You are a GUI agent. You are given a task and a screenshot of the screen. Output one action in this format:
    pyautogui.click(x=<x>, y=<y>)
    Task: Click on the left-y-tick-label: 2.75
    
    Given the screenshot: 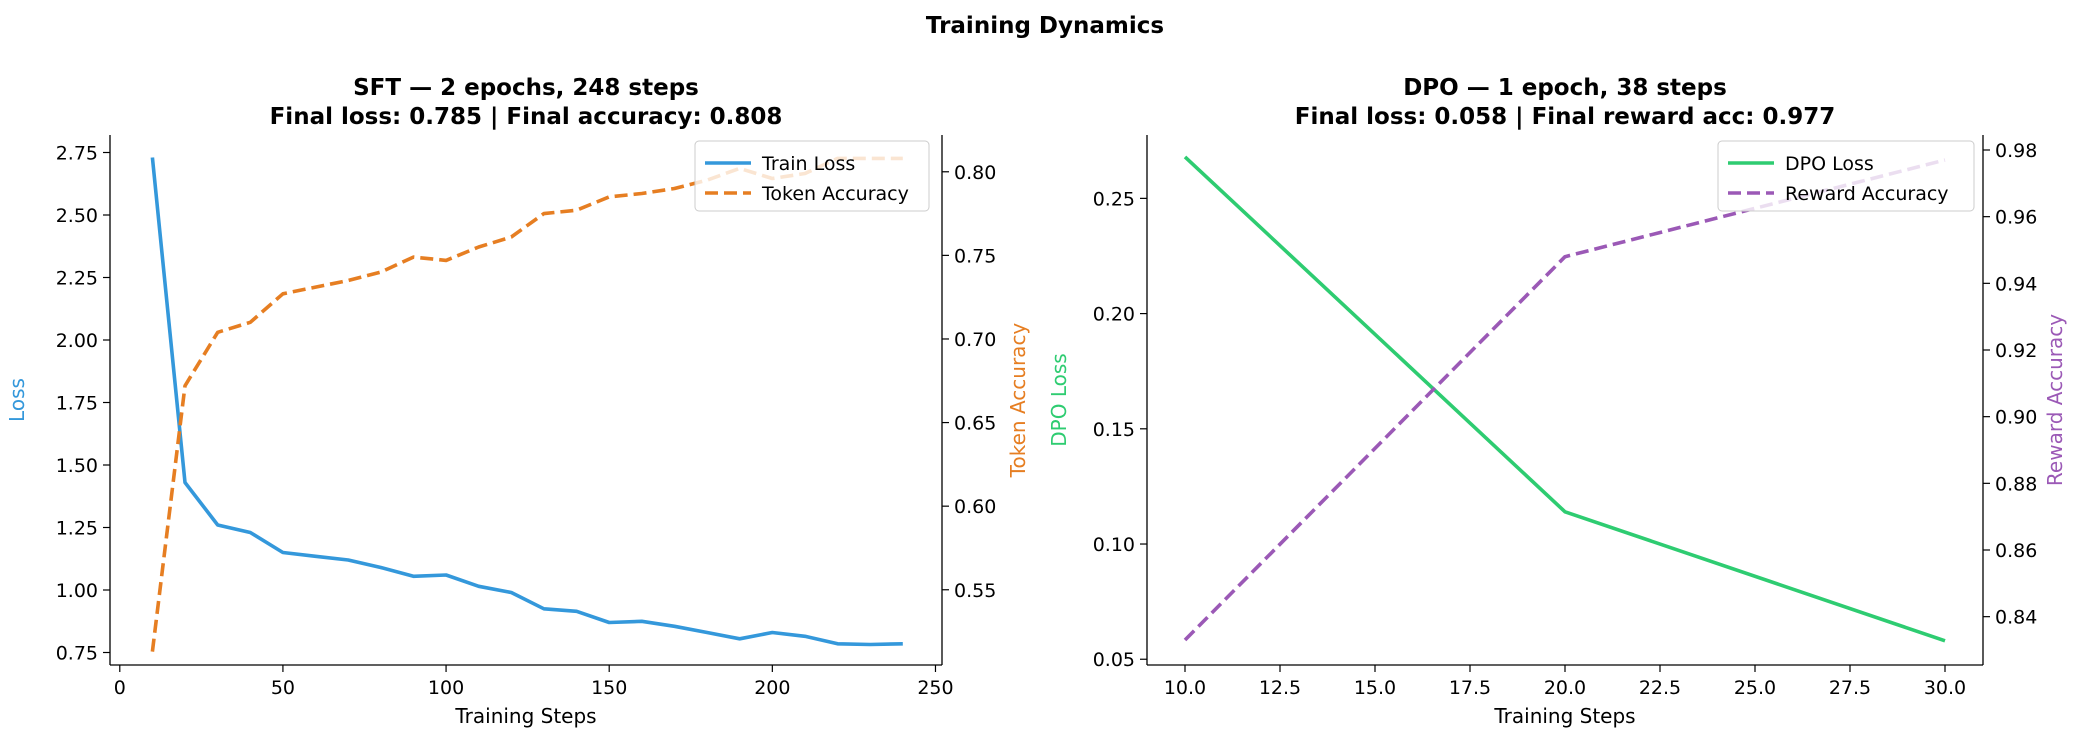 What is the action you would take?
    pyautogui.click(x=77, y=154)
    